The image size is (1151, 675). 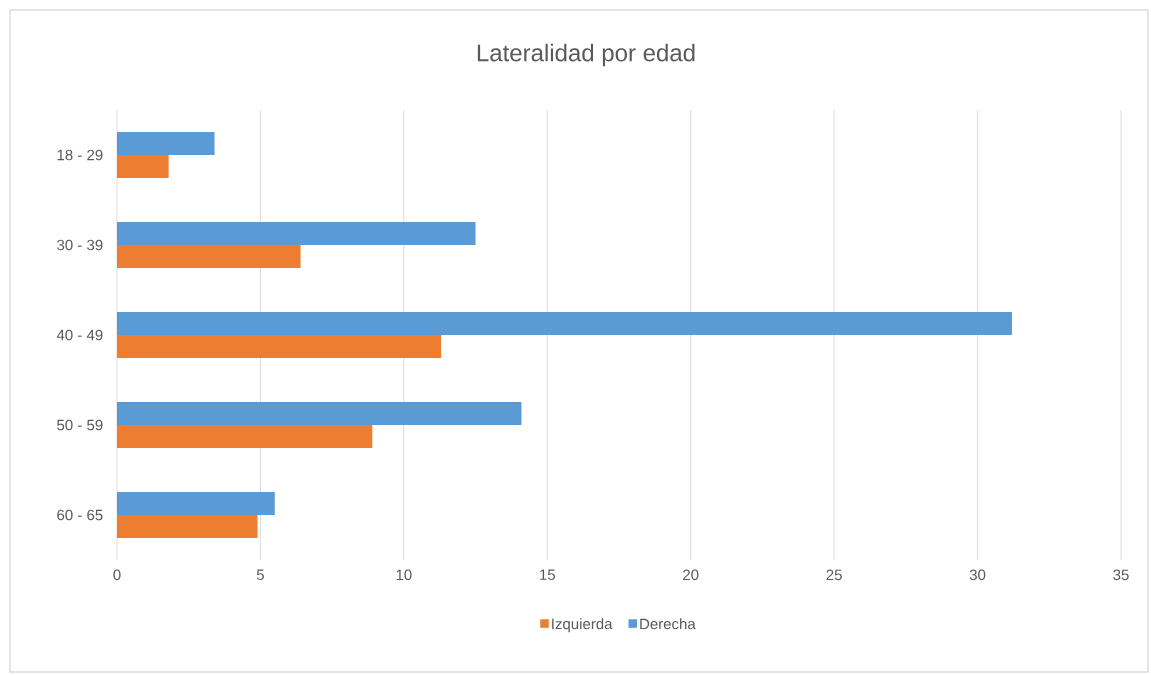 What do you see at coordinates (547, 574) in the screenshot?
I see `x-tick-label: 15` at bounding box center [547, 574].